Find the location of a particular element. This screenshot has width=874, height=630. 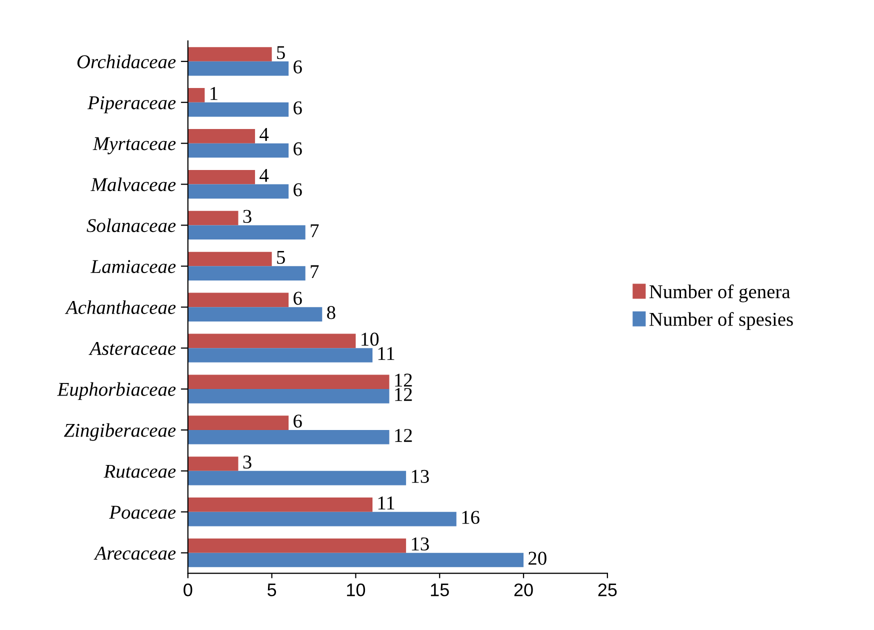

y-tick-label: Malvaceae is located at coordinates (133, 185).